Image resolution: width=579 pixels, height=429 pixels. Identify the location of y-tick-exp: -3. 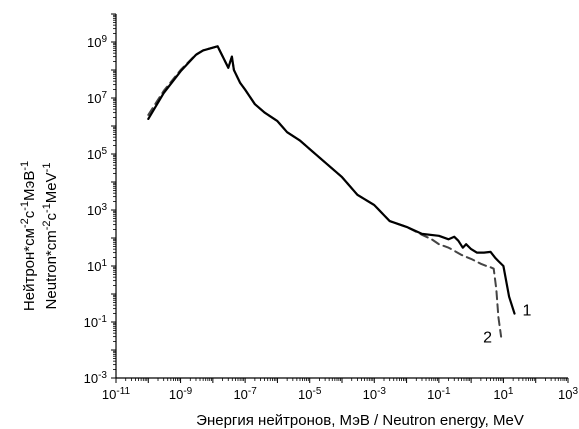
(102, 375).